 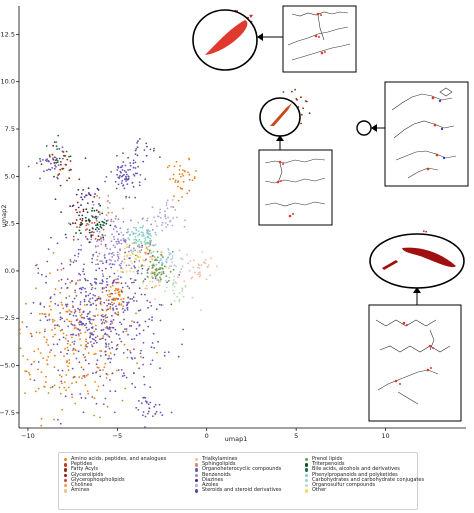 I want to click on inset-bottom-right-molecule-box, so click(x=415, y=363).